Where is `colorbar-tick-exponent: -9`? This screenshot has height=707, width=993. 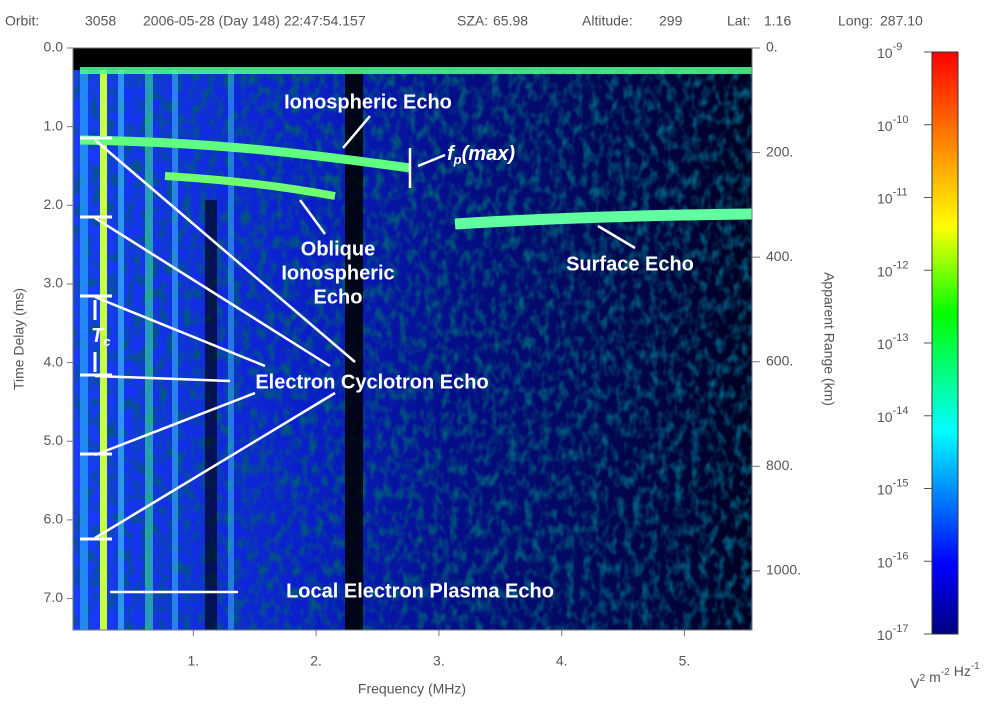
colorbar-tick-exponent: -9 is located at coordinates (898, 47).